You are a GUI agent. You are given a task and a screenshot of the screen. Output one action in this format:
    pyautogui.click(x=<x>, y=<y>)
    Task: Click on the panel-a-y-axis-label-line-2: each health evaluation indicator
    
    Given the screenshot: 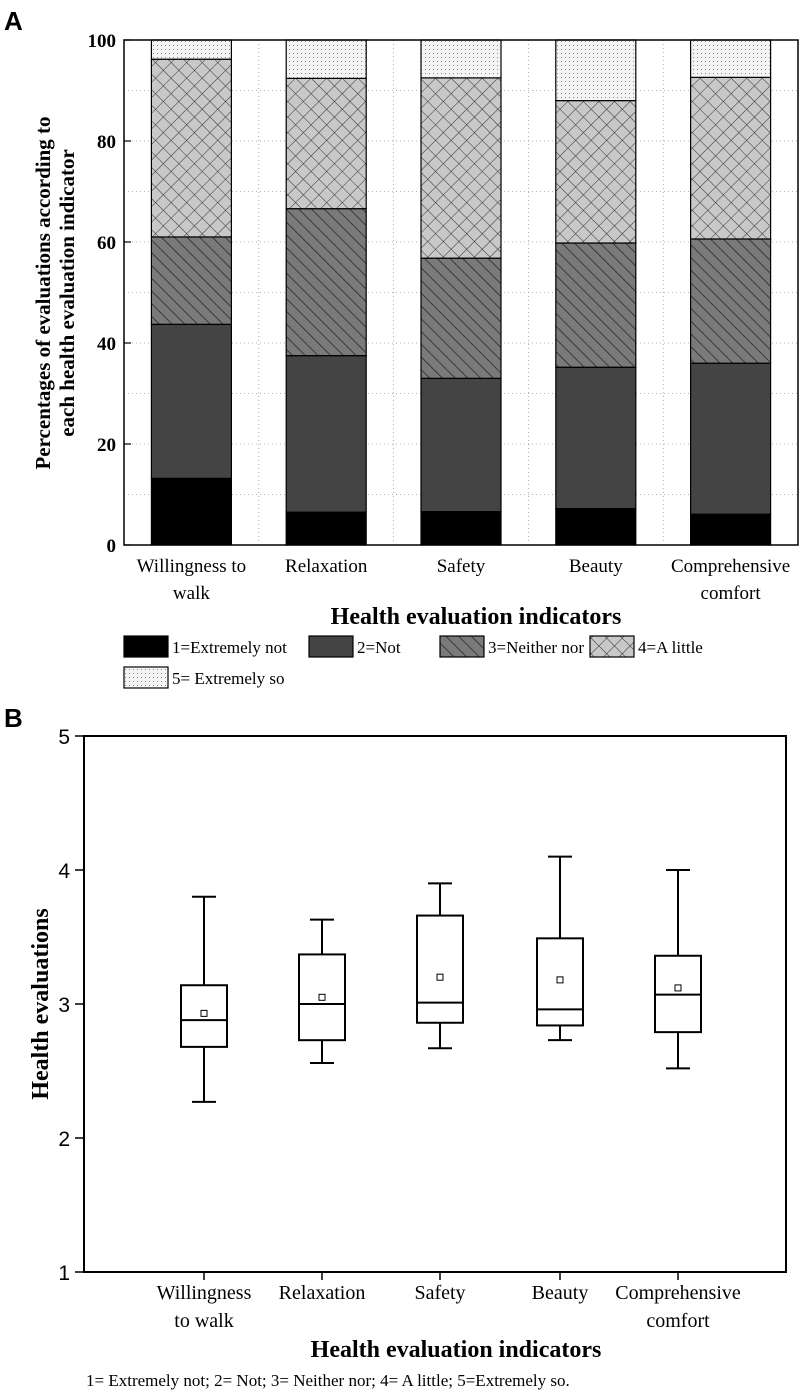 What is the action you would take?
    pyautogui.click(x=67, y=293)
    